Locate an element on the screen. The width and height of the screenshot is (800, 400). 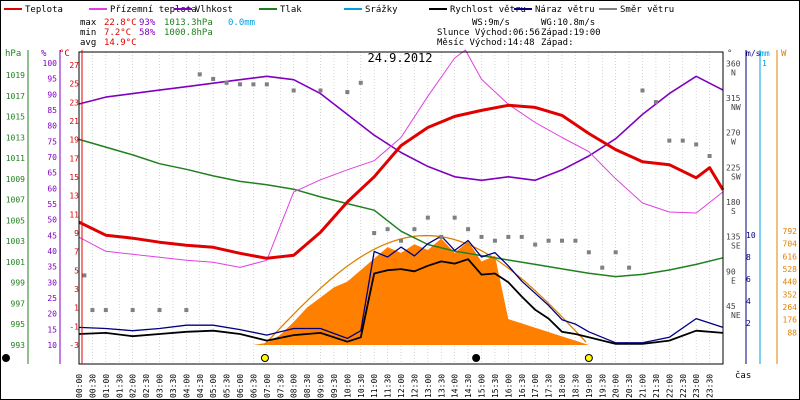
axis-label-ms: m/s is located at coordinates (753, 53).